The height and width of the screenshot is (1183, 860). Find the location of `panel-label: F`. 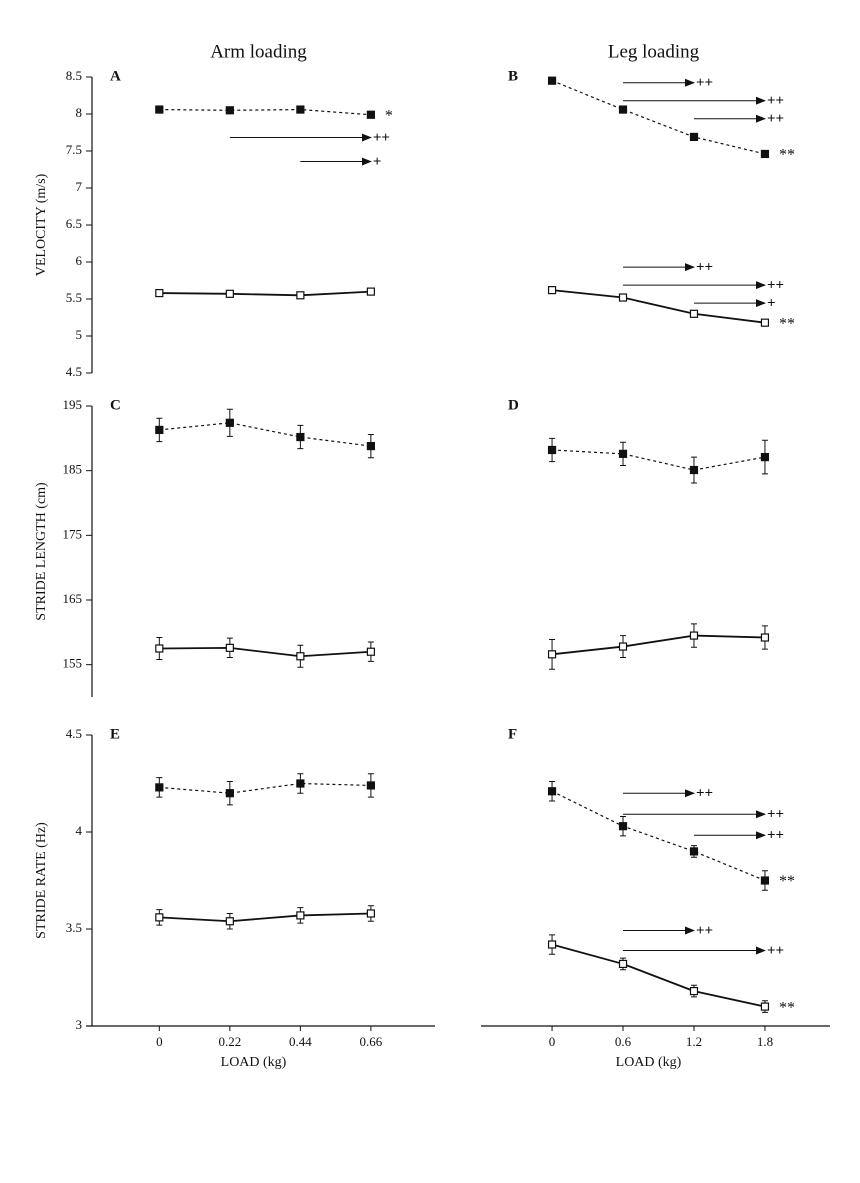

panel-label: F is located at coordinates (512, 734).